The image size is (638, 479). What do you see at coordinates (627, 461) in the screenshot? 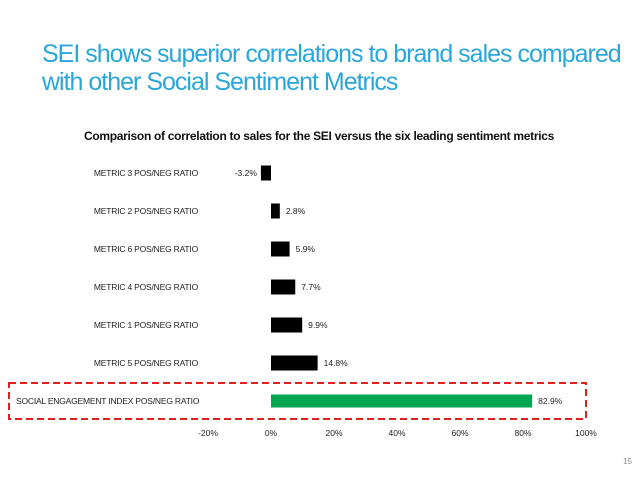
I see `page-number: 15` at bounding box center [627, 461].